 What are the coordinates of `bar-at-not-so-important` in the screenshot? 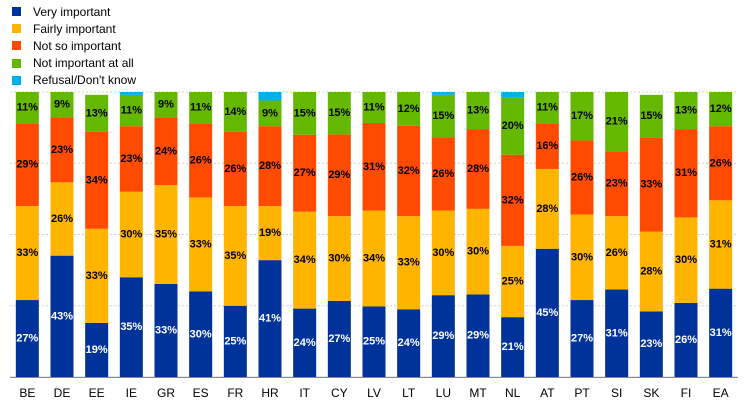 It's located at (547, 146).